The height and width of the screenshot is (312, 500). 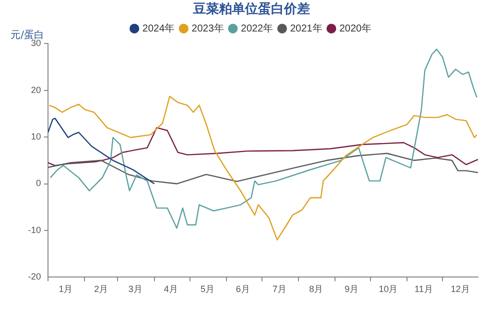 What do you see at coordinates (208, 28) in the screenshot?
I see `legend-label: 2023年` at bounding box center [208, 28].